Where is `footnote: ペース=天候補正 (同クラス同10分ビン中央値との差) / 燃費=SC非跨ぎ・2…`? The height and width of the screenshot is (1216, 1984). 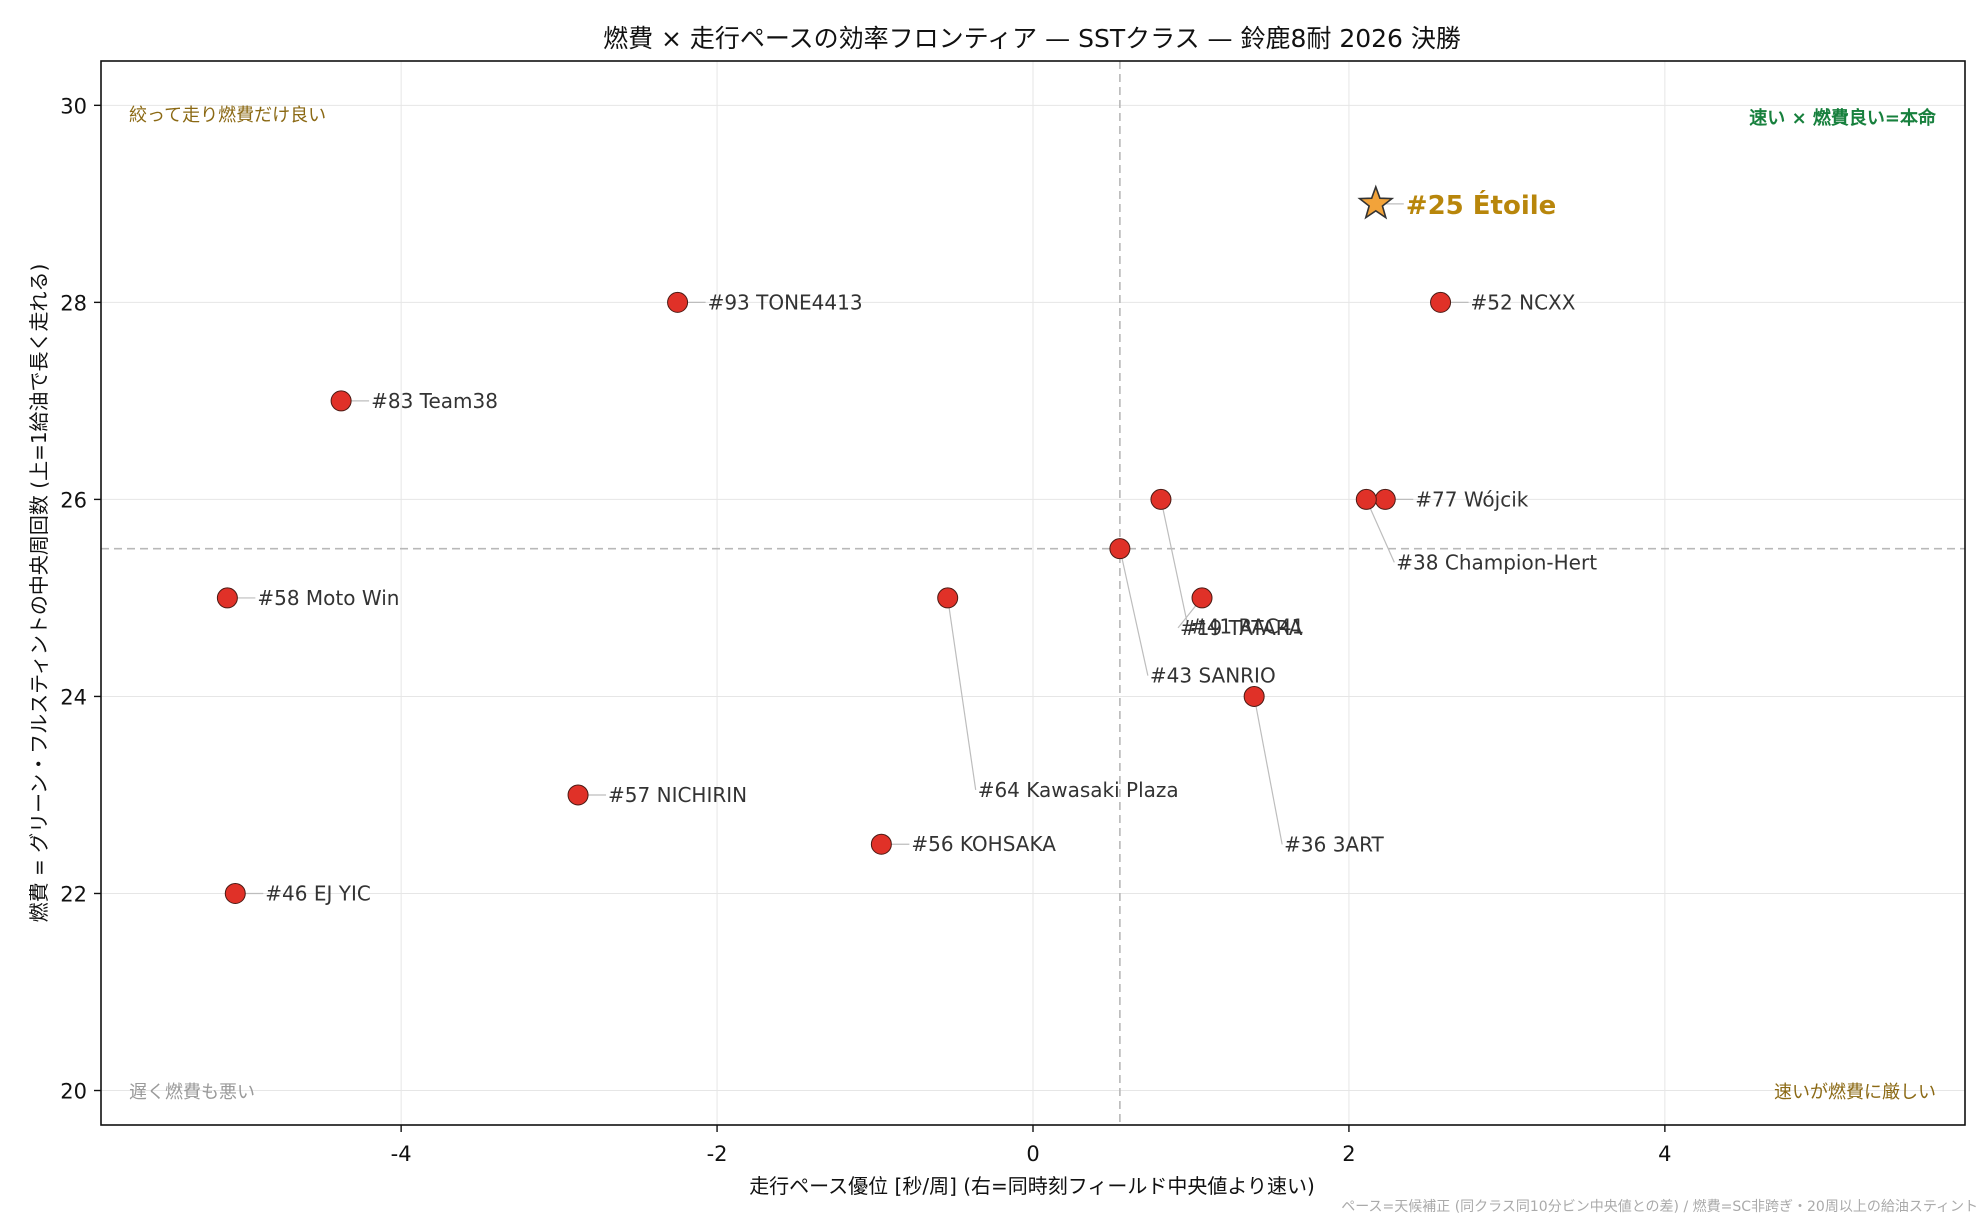 footnote: ペース=天候補正 (同クラス同10分ビン中央値との差) / 燃費=SC非跨ぎ・2… is located at coordinates (1659, 1206).